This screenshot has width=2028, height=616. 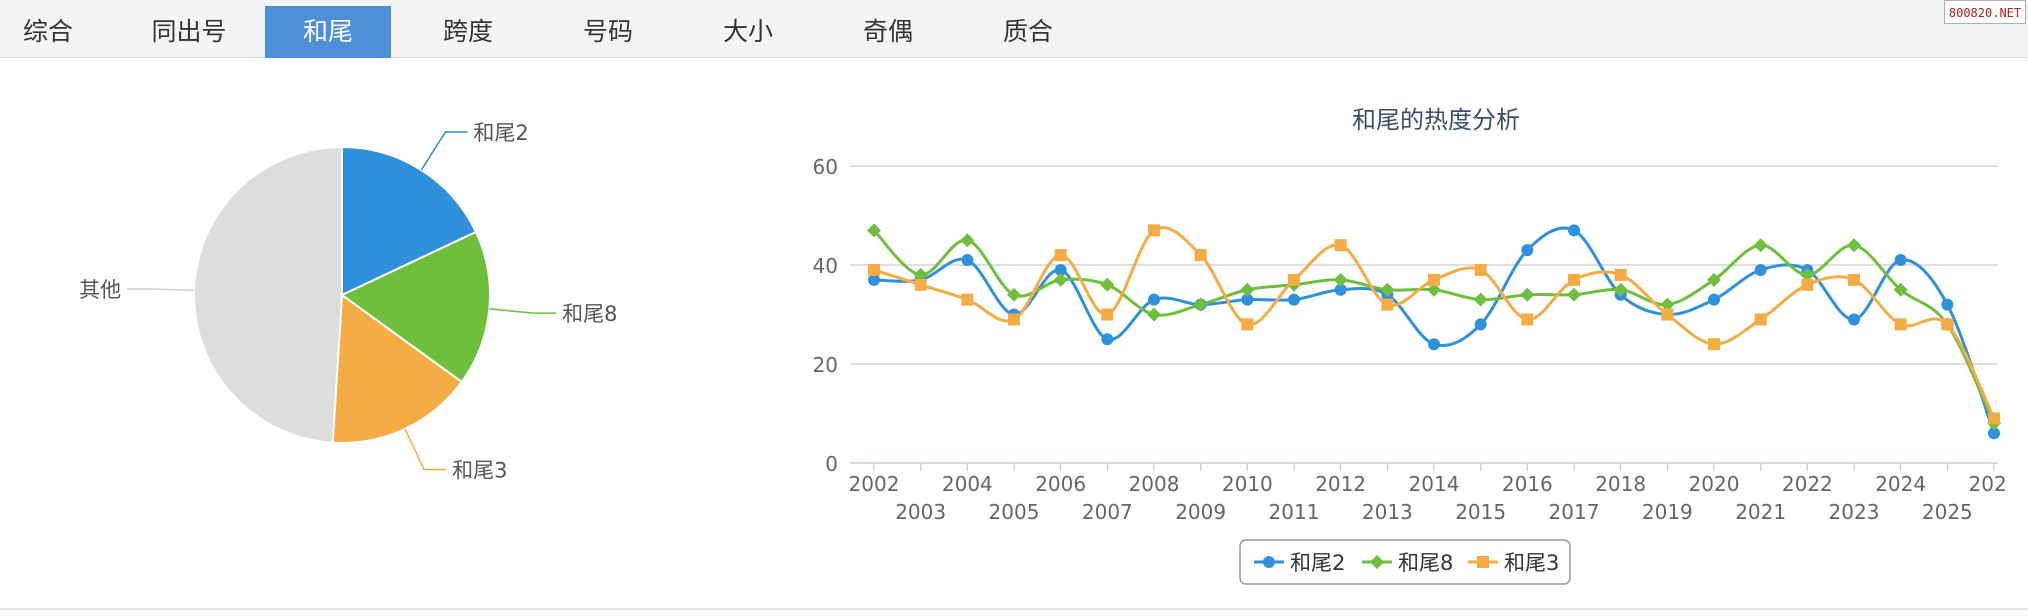 I want to click on y-tick-label: 20, so click(x=825, y=365).